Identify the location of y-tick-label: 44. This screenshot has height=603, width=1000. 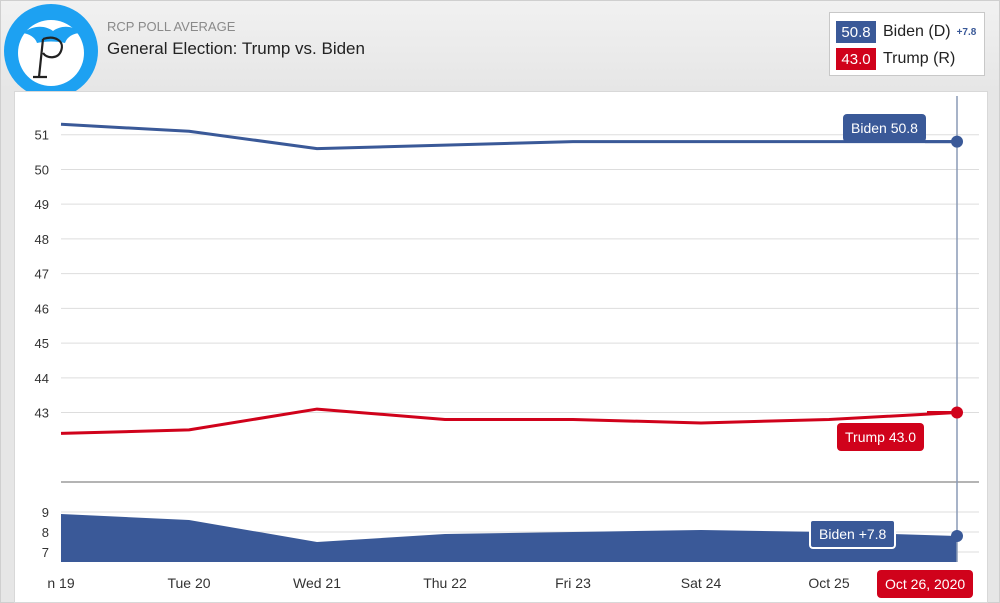
(42, 378).